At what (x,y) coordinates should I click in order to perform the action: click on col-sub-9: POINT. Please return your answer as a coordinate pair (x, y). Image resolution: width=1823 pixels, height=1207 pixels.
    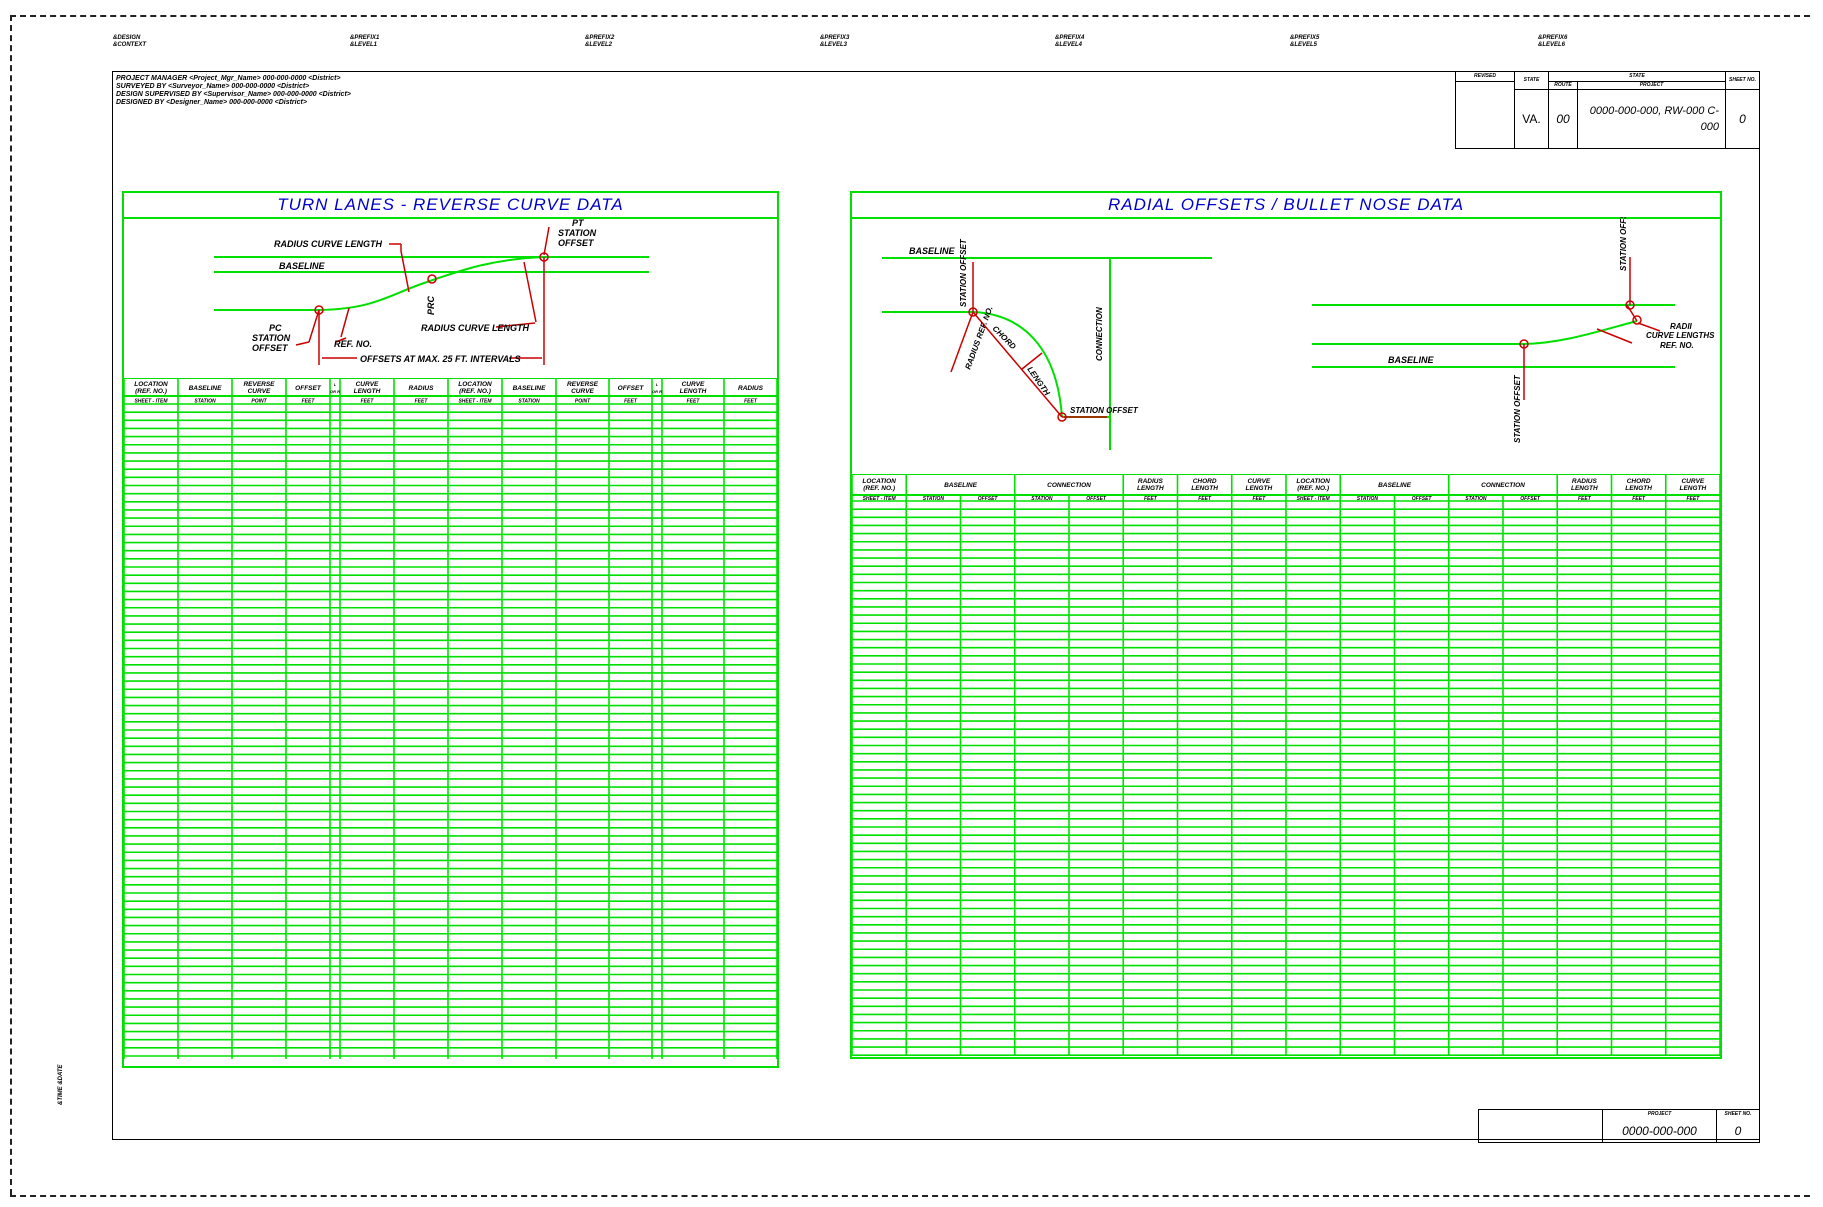
    Looking at the image, I should click on (583, 402).